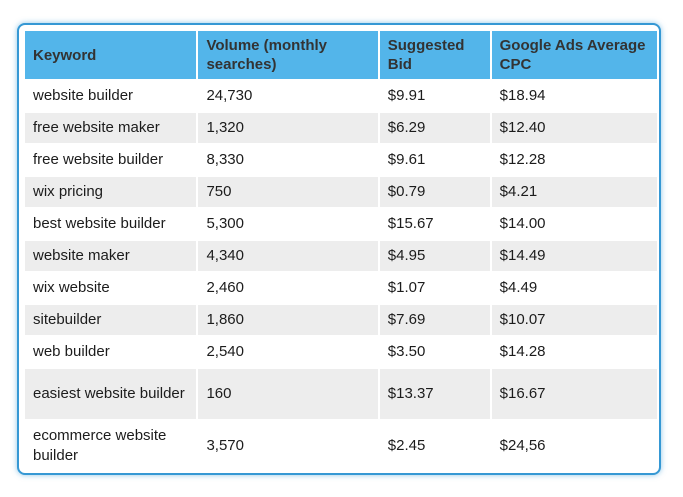 The image size is (683, 497). What do you see at coordinates (288, 288) in the screenshot?
I see `cell-volume: 2,460` at bounding box center [288, 288].